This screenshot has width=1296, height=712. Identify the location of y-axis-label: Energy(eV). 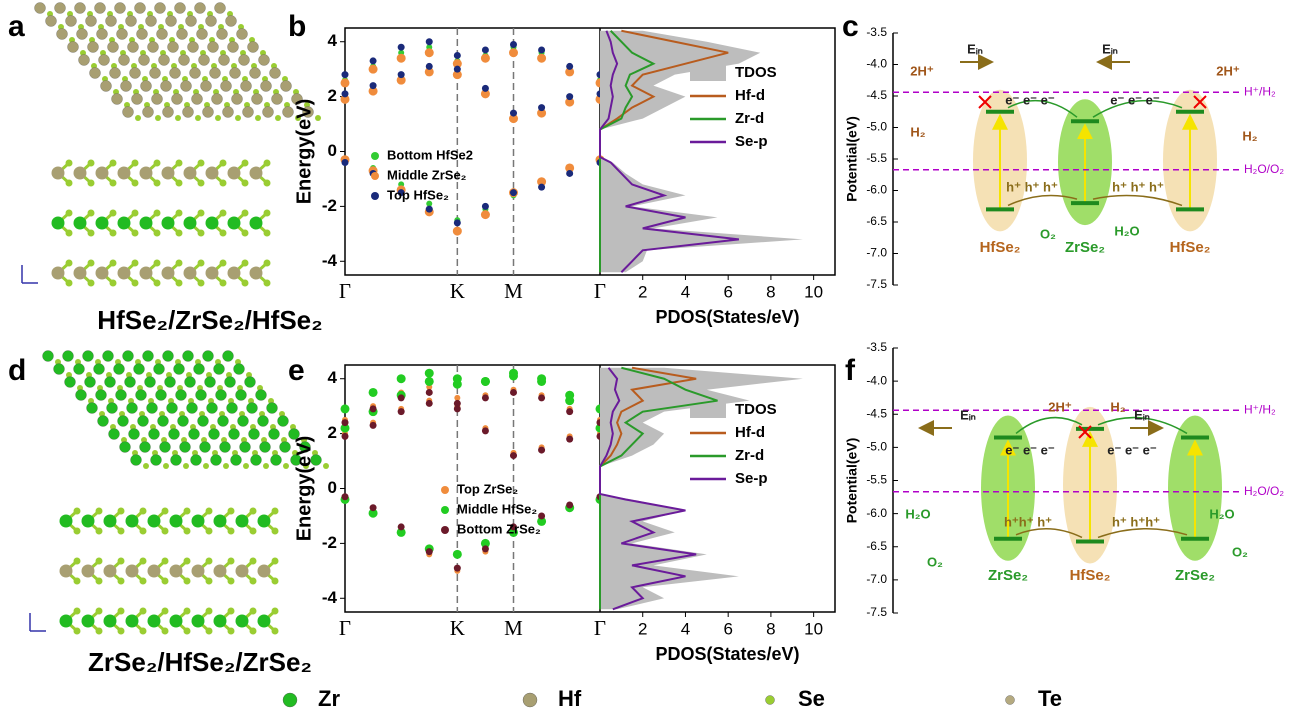
(304, 489).